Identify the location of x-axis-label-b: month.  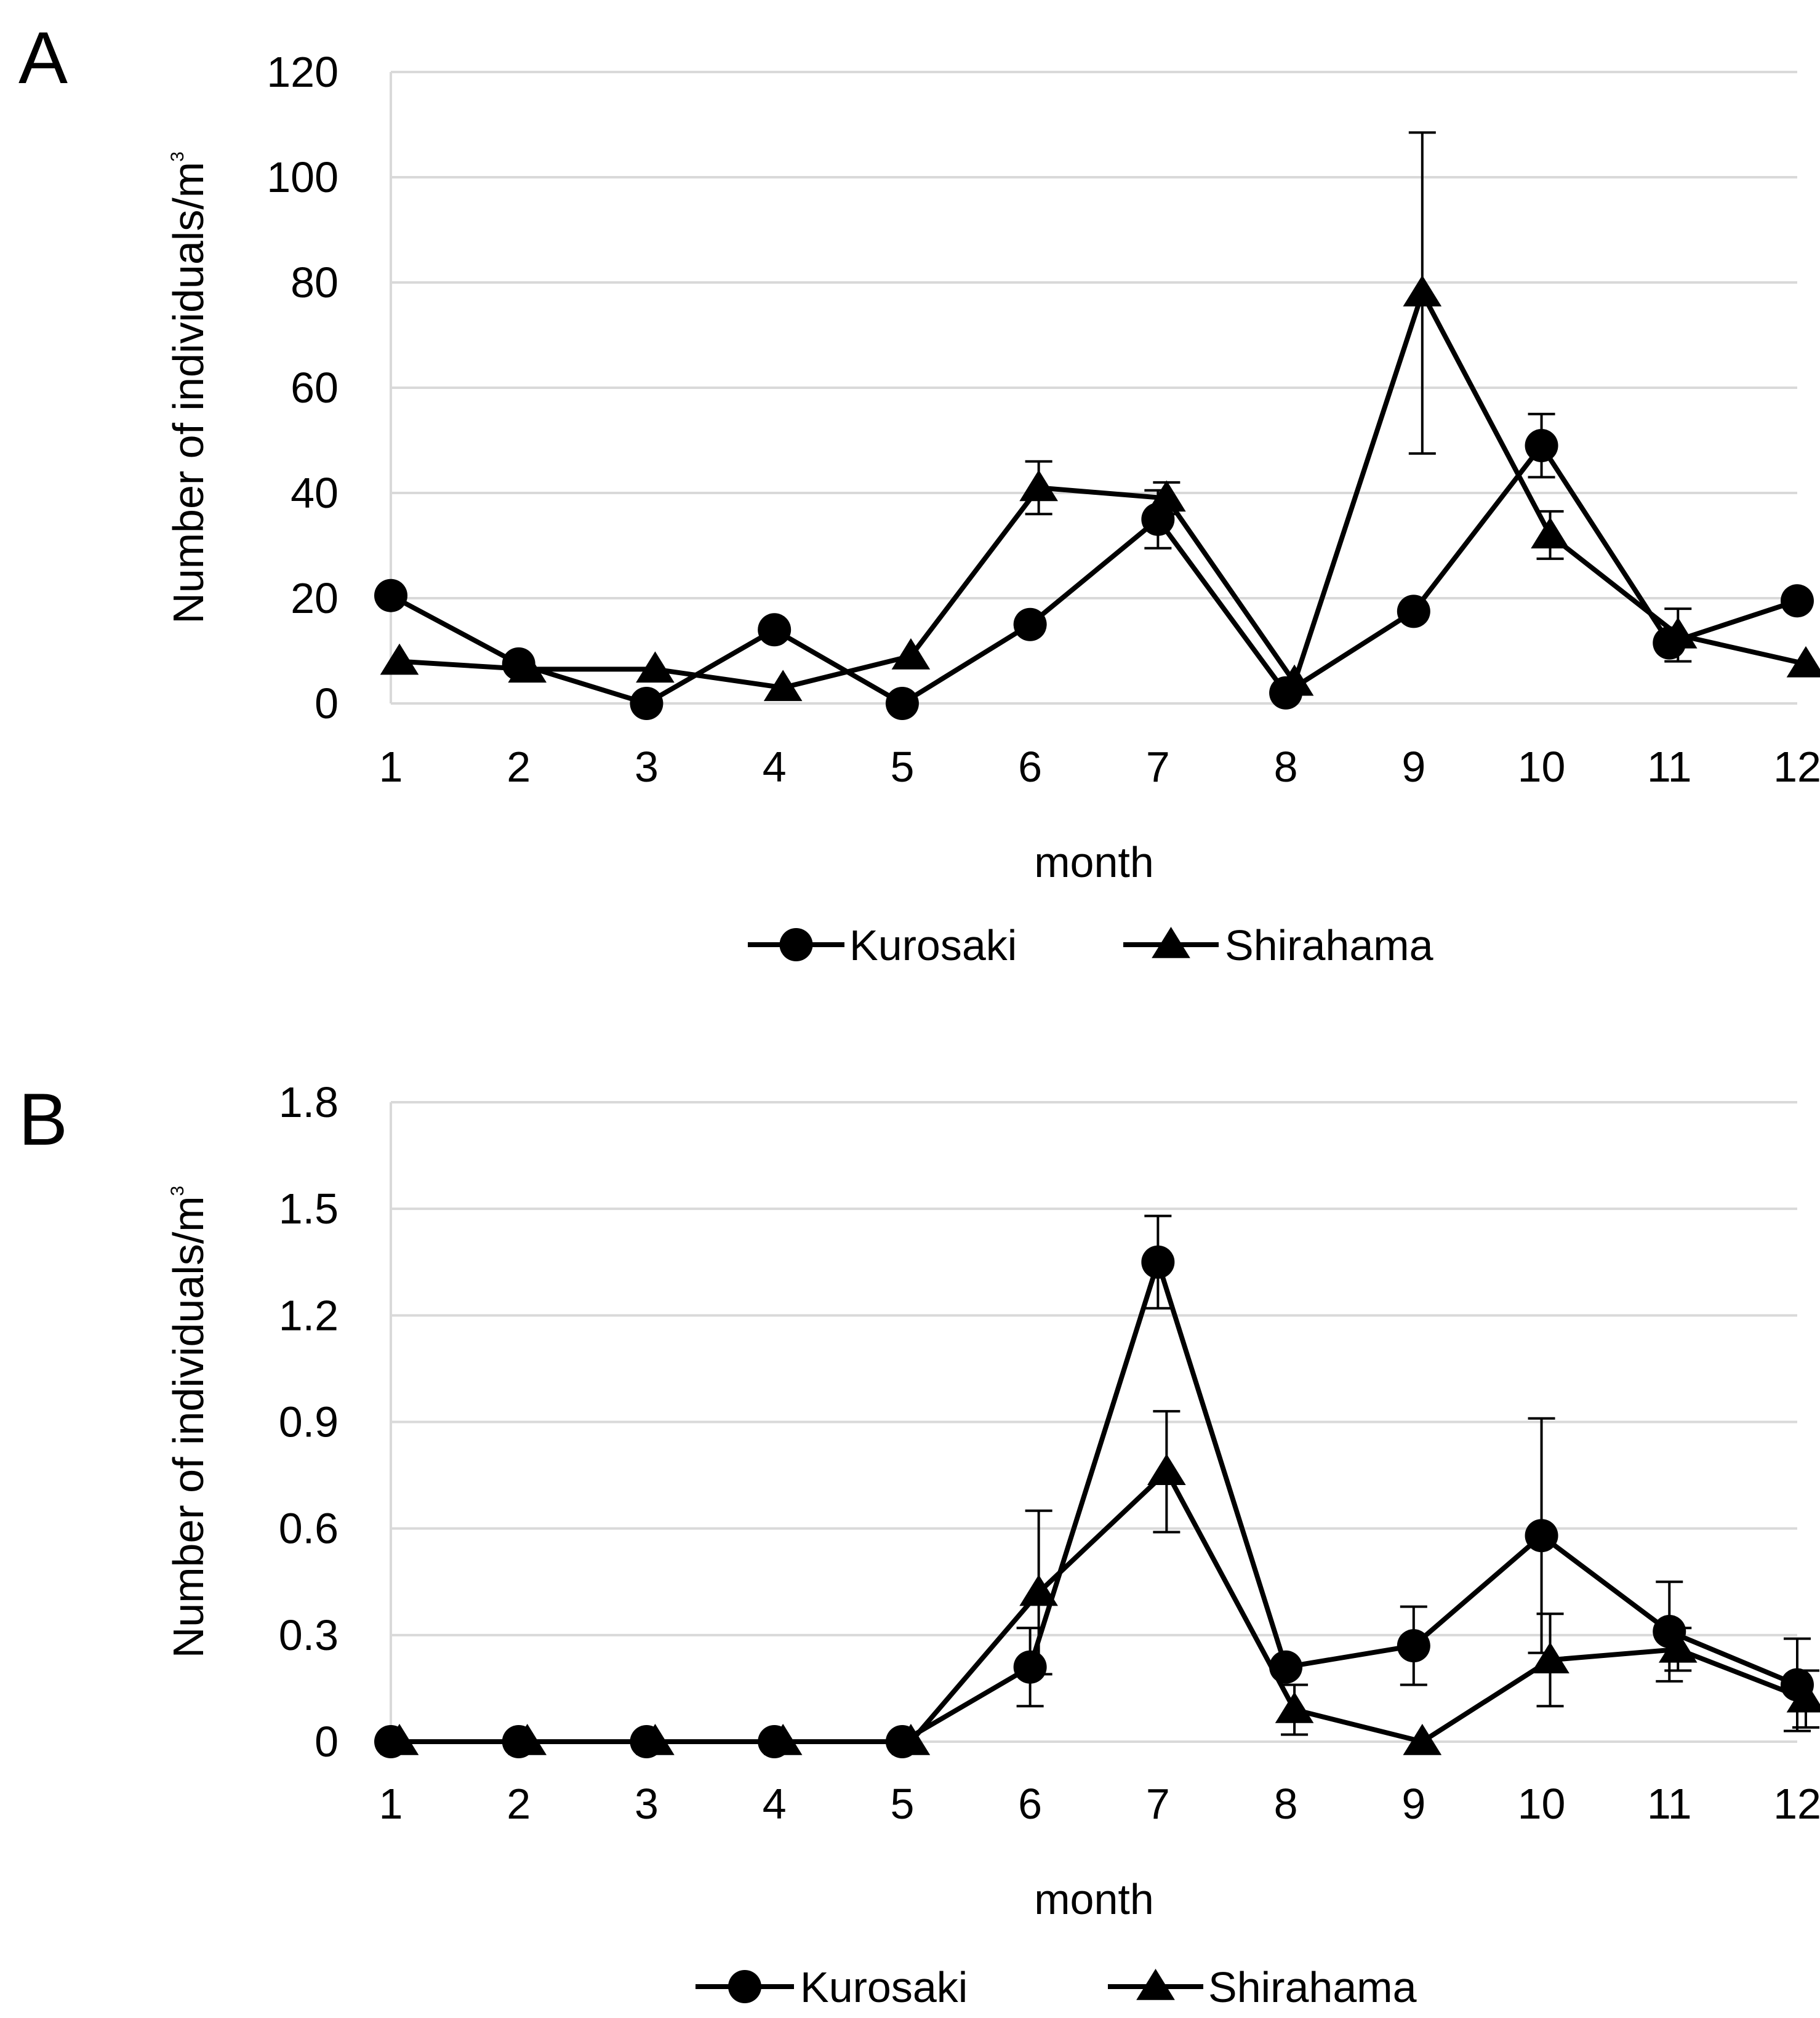
(1094, 1899).